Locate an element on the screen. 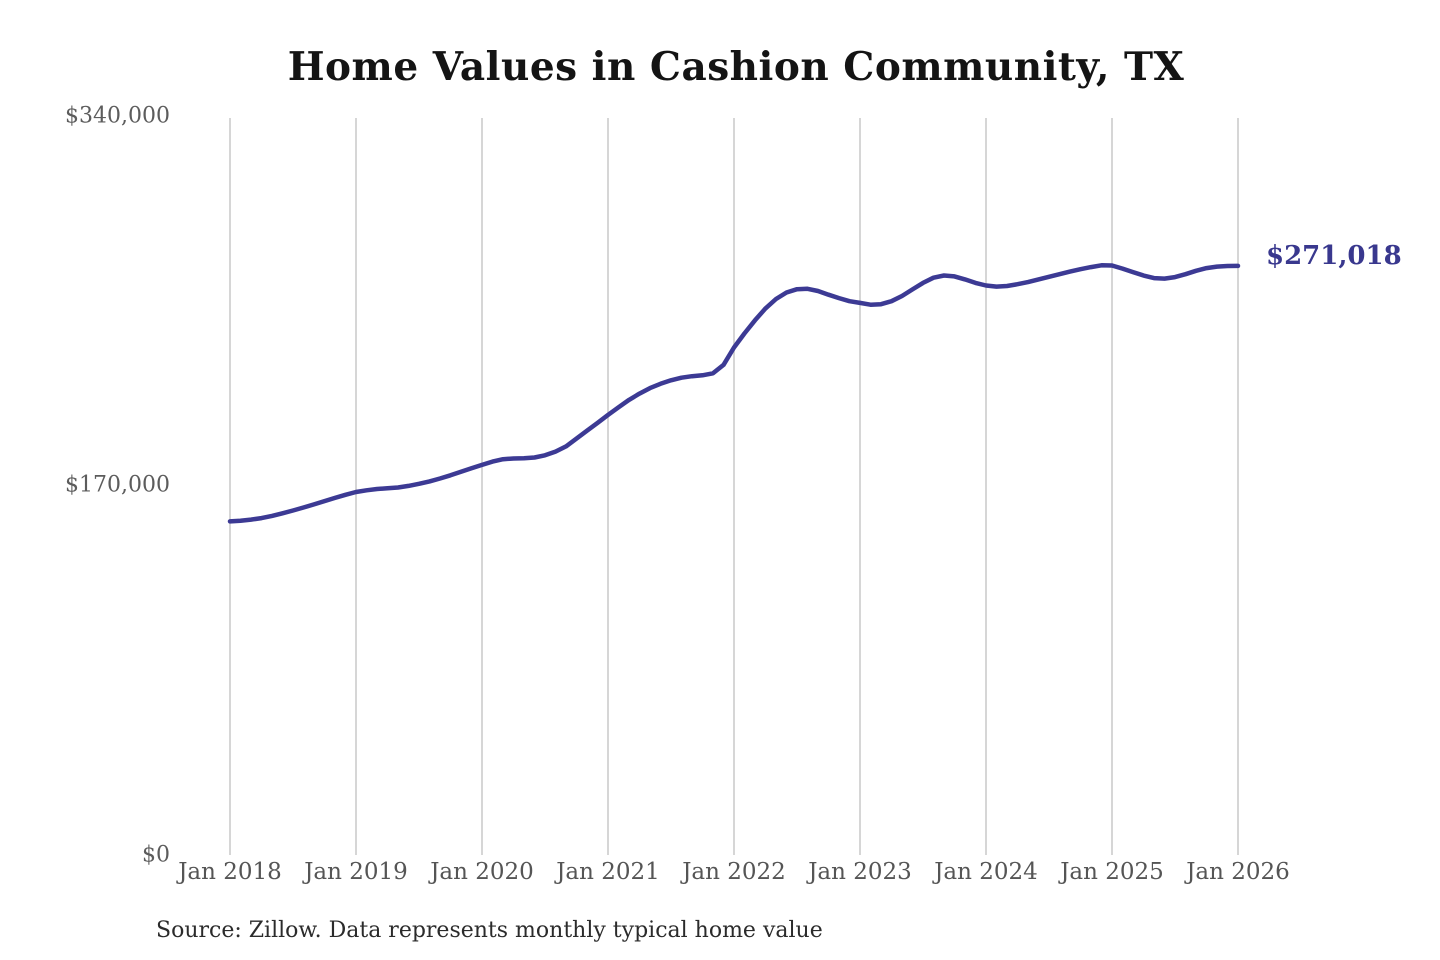 Image resolution: width=1440 pixels, height=960 pixels. y-axis-tick-0: $0 is located at coordinates (156, 855).